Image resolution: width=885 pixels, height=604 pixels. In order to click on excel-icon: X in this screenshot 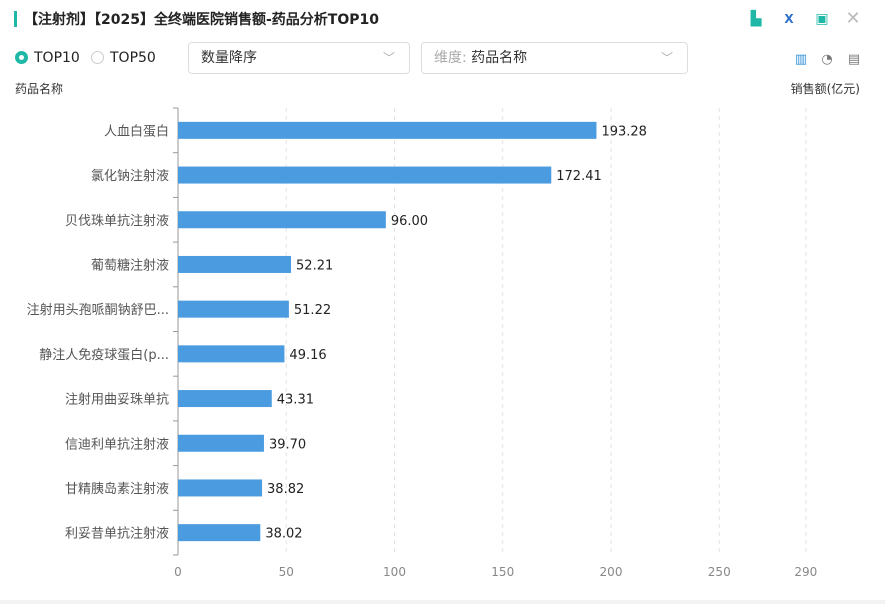, I will do `click(789, 19)`.